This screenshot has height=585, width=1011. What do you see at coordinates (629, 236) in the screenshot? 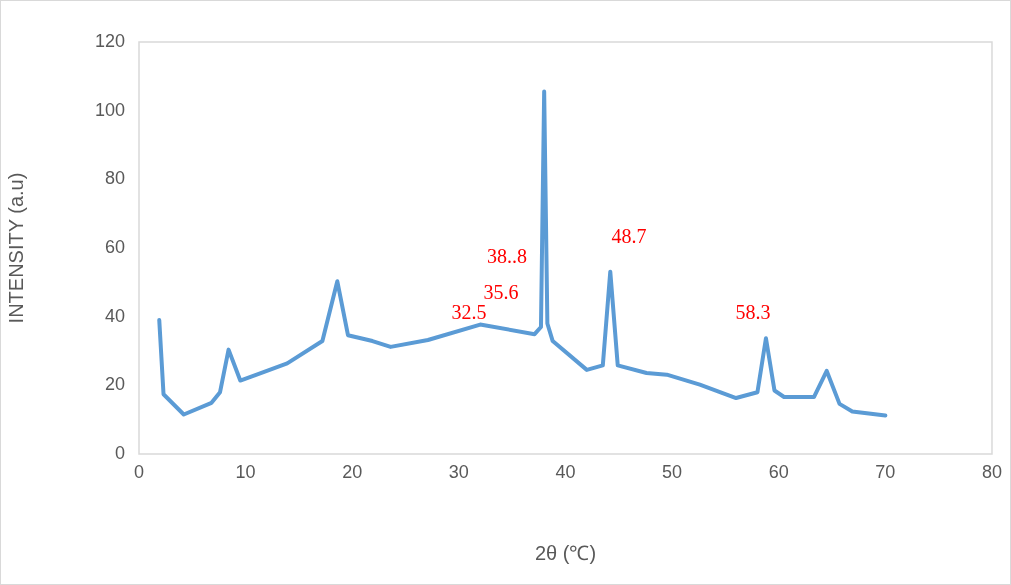
I see `annotation: 48.7` at bounding box center [629, 236].